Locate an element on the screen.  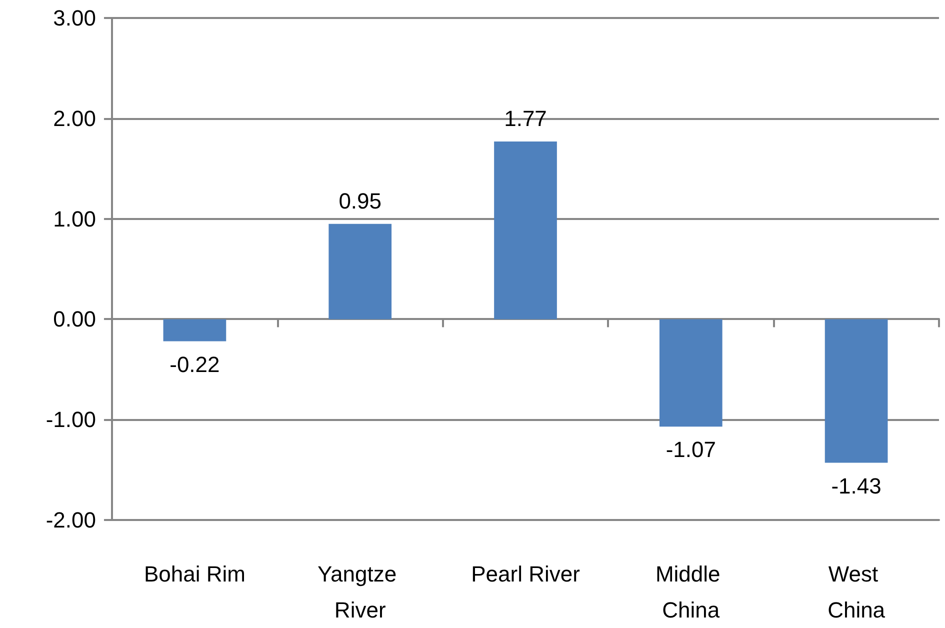
data-label: 1.77 is located at coordinates (525, 118).